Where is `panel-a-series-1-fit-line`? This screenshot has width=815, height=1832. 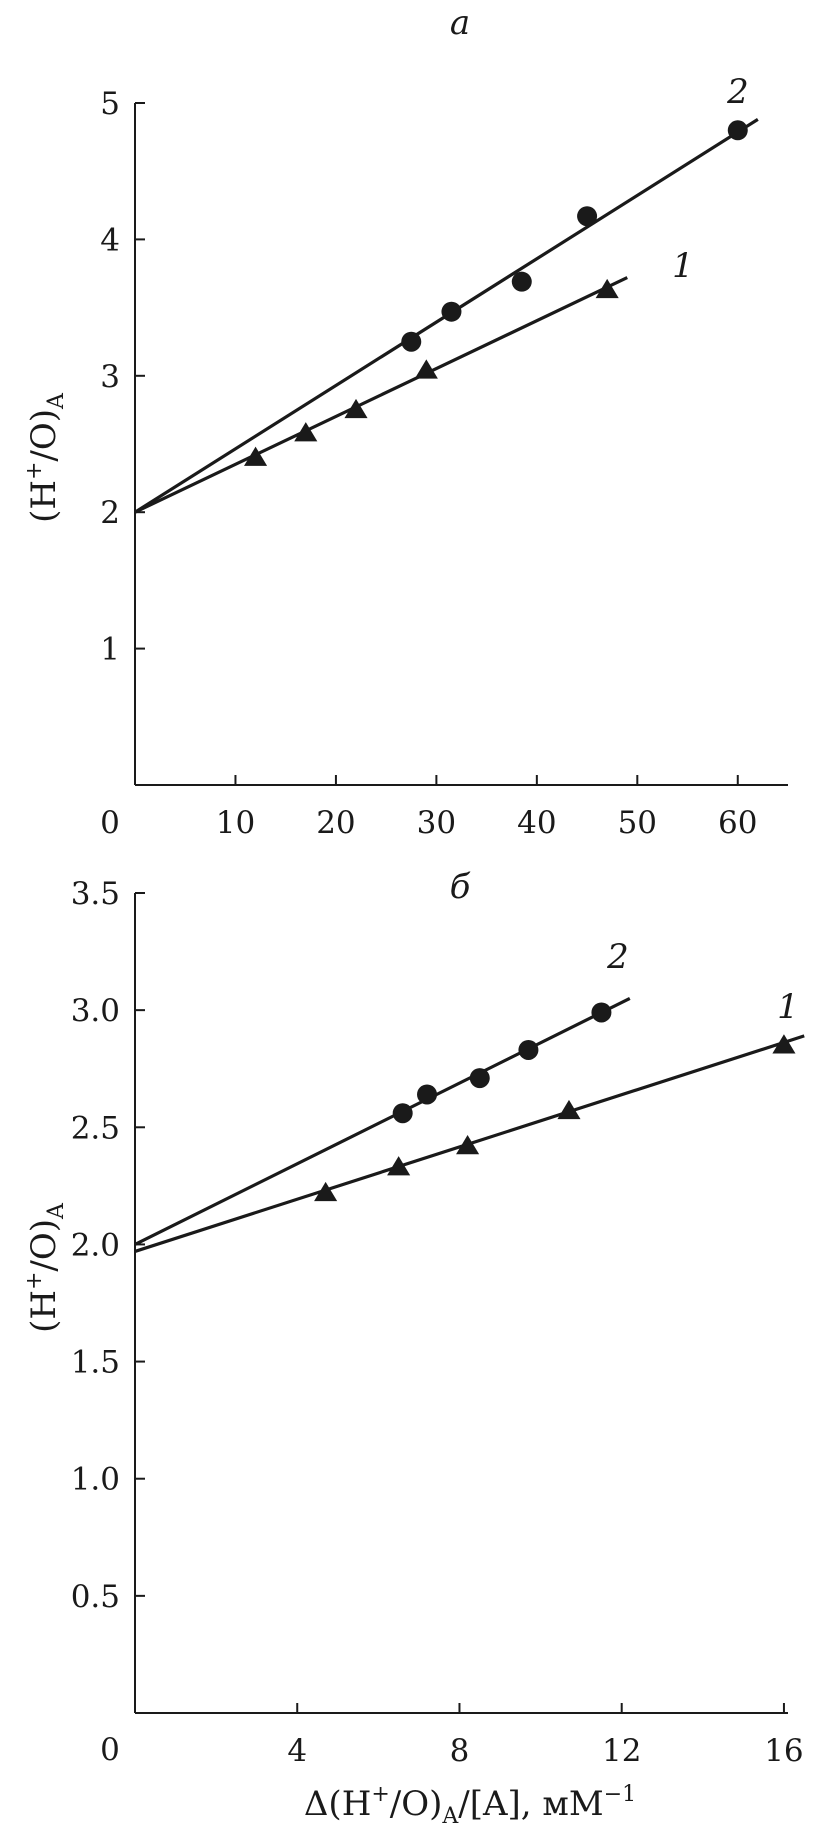
panel-a-series-1-fit-line is located at coordinates (381, 395).